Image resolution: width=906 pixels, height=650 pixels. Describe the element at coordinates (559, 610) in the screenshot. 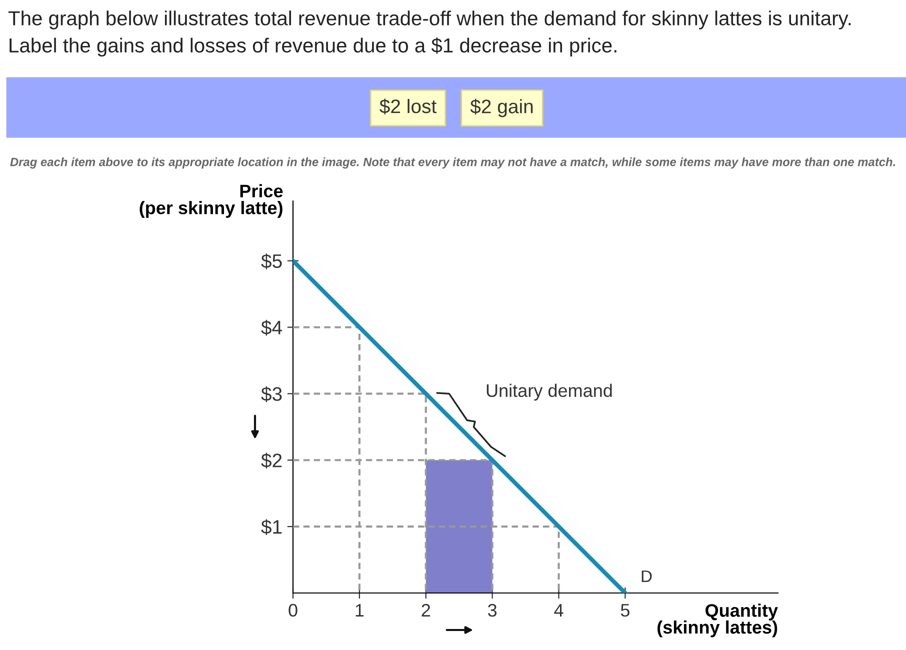

I see `x-tick-label: 4` at that location.